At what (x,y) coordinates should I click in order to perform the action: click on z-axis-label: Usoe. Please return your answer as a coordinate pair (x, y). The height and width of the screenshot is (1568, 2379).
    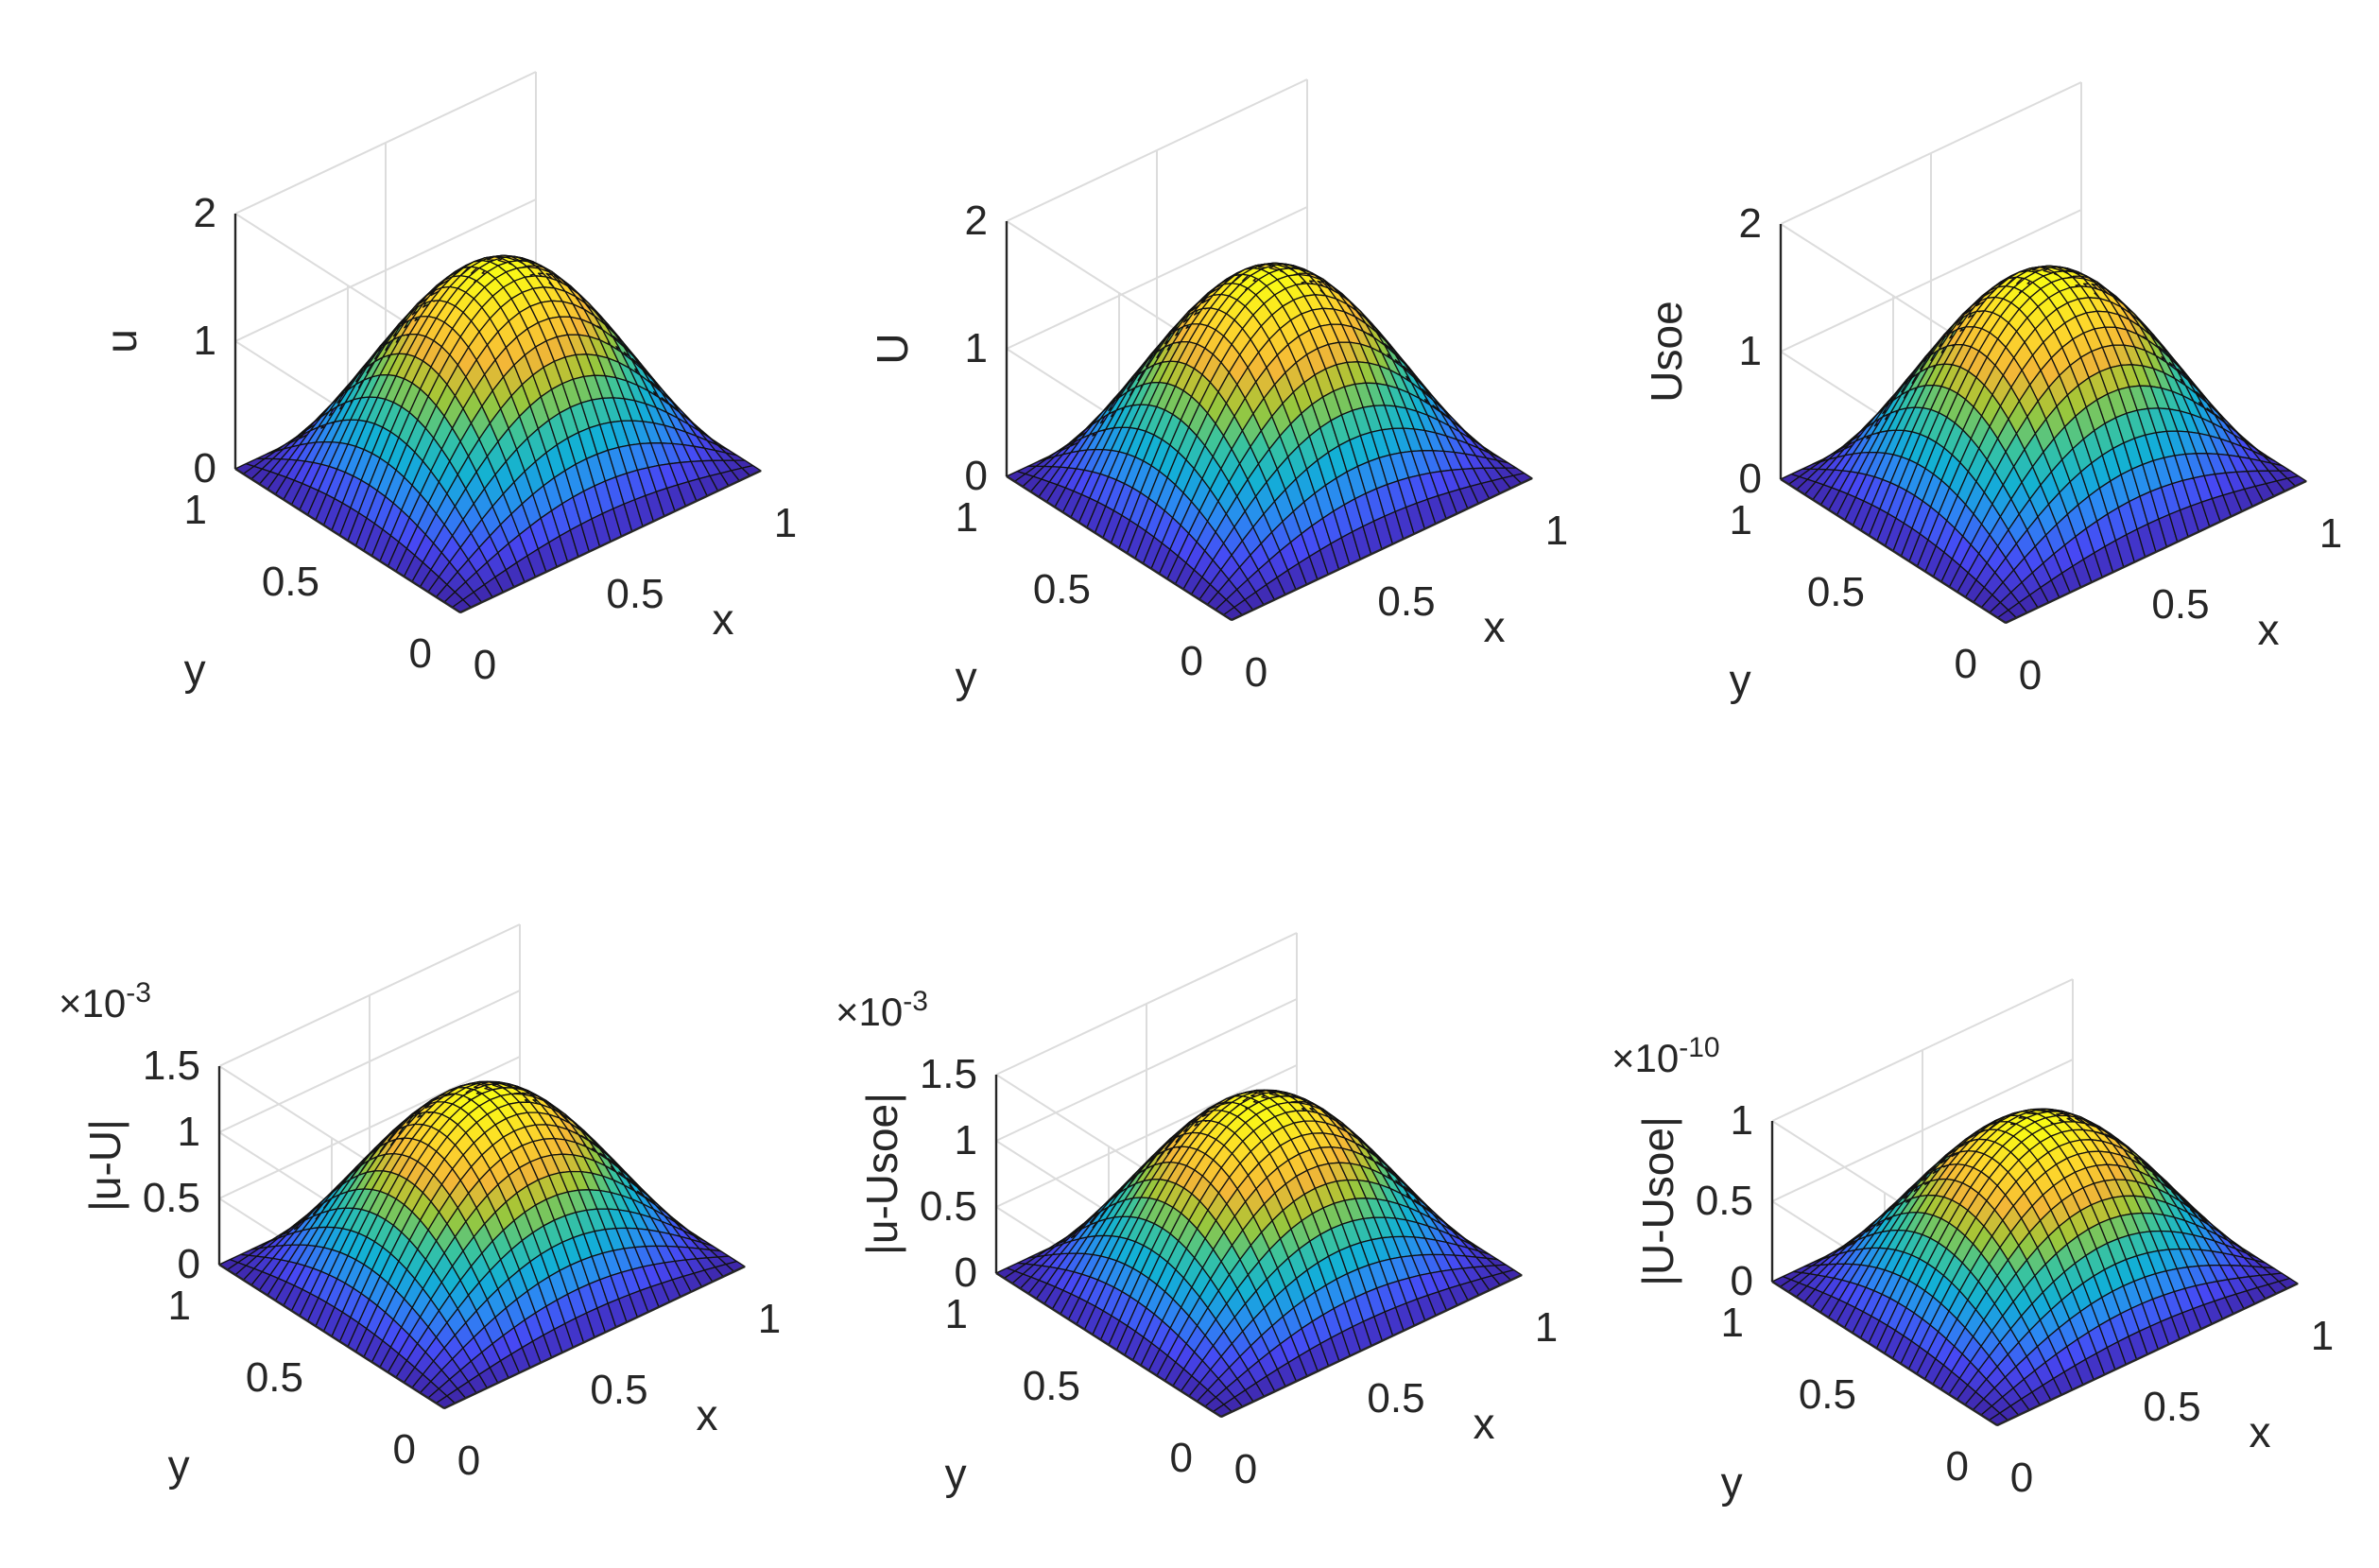
    Looking at the image, I should click on (1667, 351).